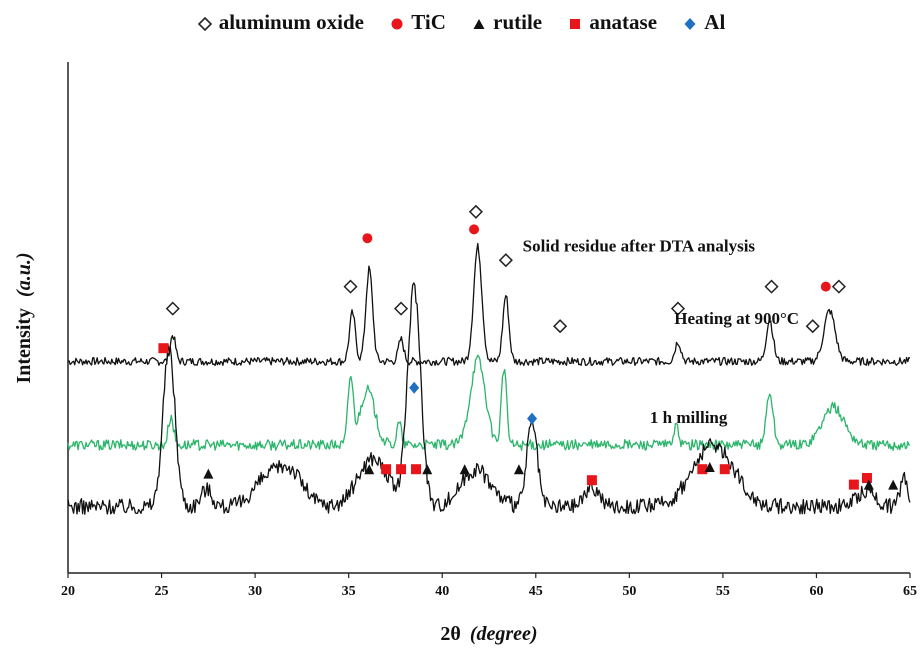  Describe the element at coordinates (639, 245) in the screenshot. I see `series-annotation: Solid residue after DTA analysis` at that location.